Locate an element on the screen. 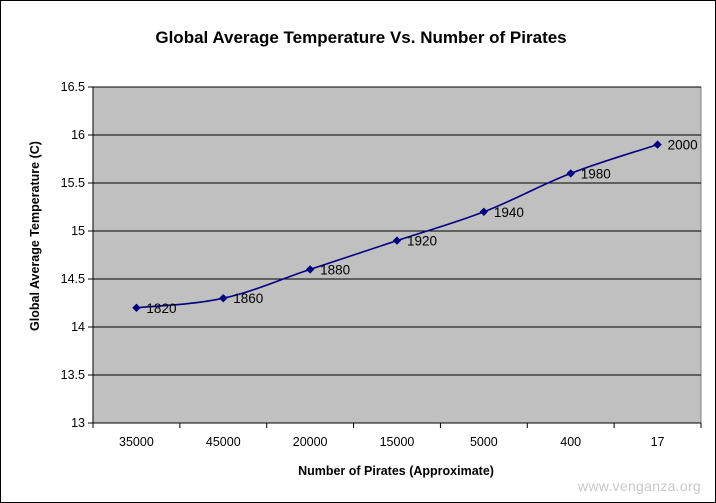  y-tick-label: 16.5 is located at coordinates (73, 87).